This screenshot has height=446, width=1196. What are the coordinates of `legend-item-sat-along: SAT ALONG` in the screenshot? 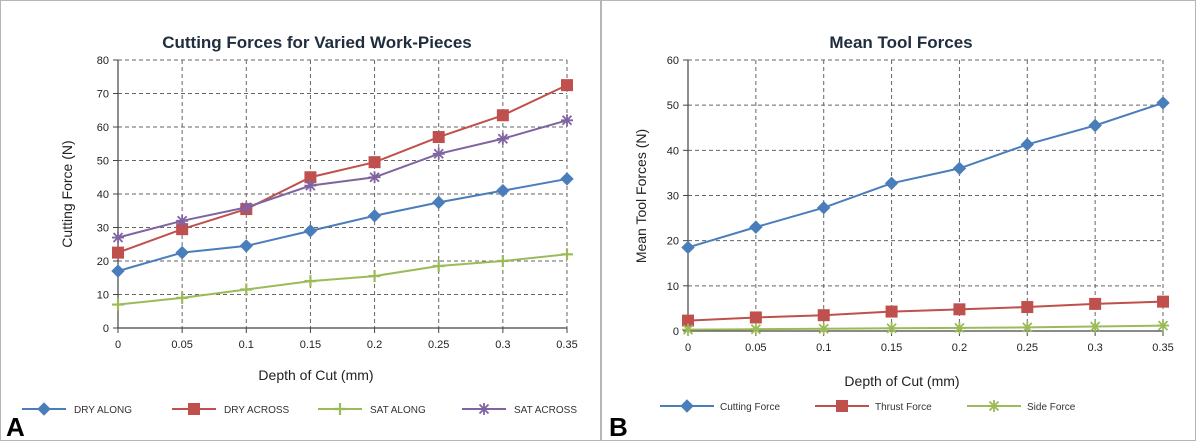 It's located at (372, 409).